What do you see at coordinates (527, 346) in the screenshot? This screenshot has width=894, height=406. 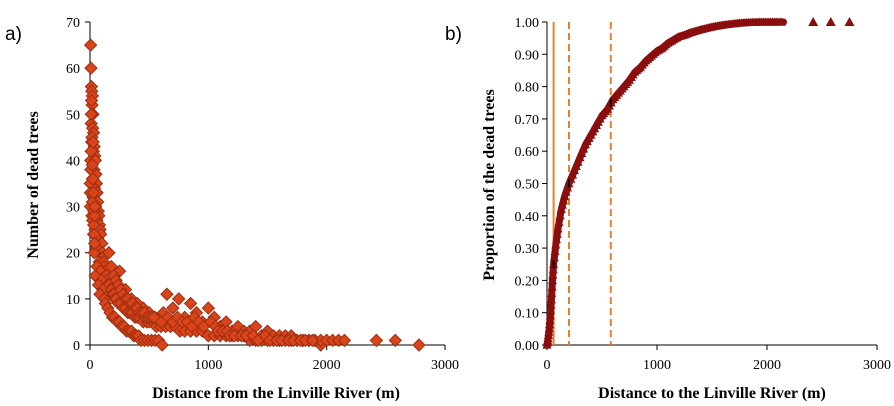 I see `panel-b-y-tick-label: 0.00` at bounding box center [527, 346].